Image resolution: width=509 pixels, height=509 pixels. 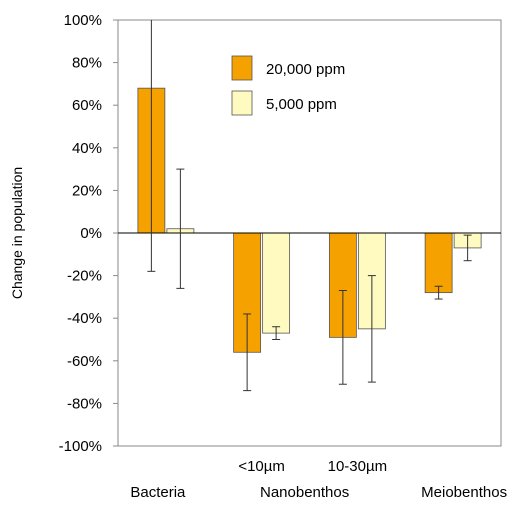 I want to click on y-tick-label: -100%, so click(x=80, y=446).